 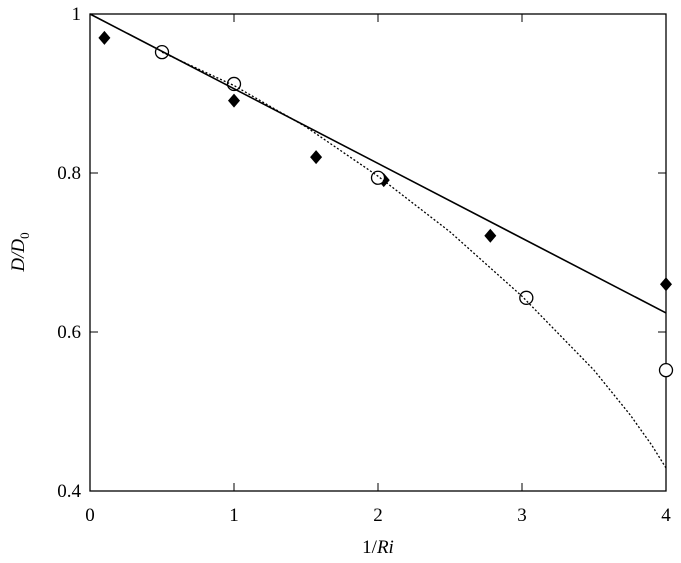 I want to click on x-tick-label: 3, so click(x=522, y=515).